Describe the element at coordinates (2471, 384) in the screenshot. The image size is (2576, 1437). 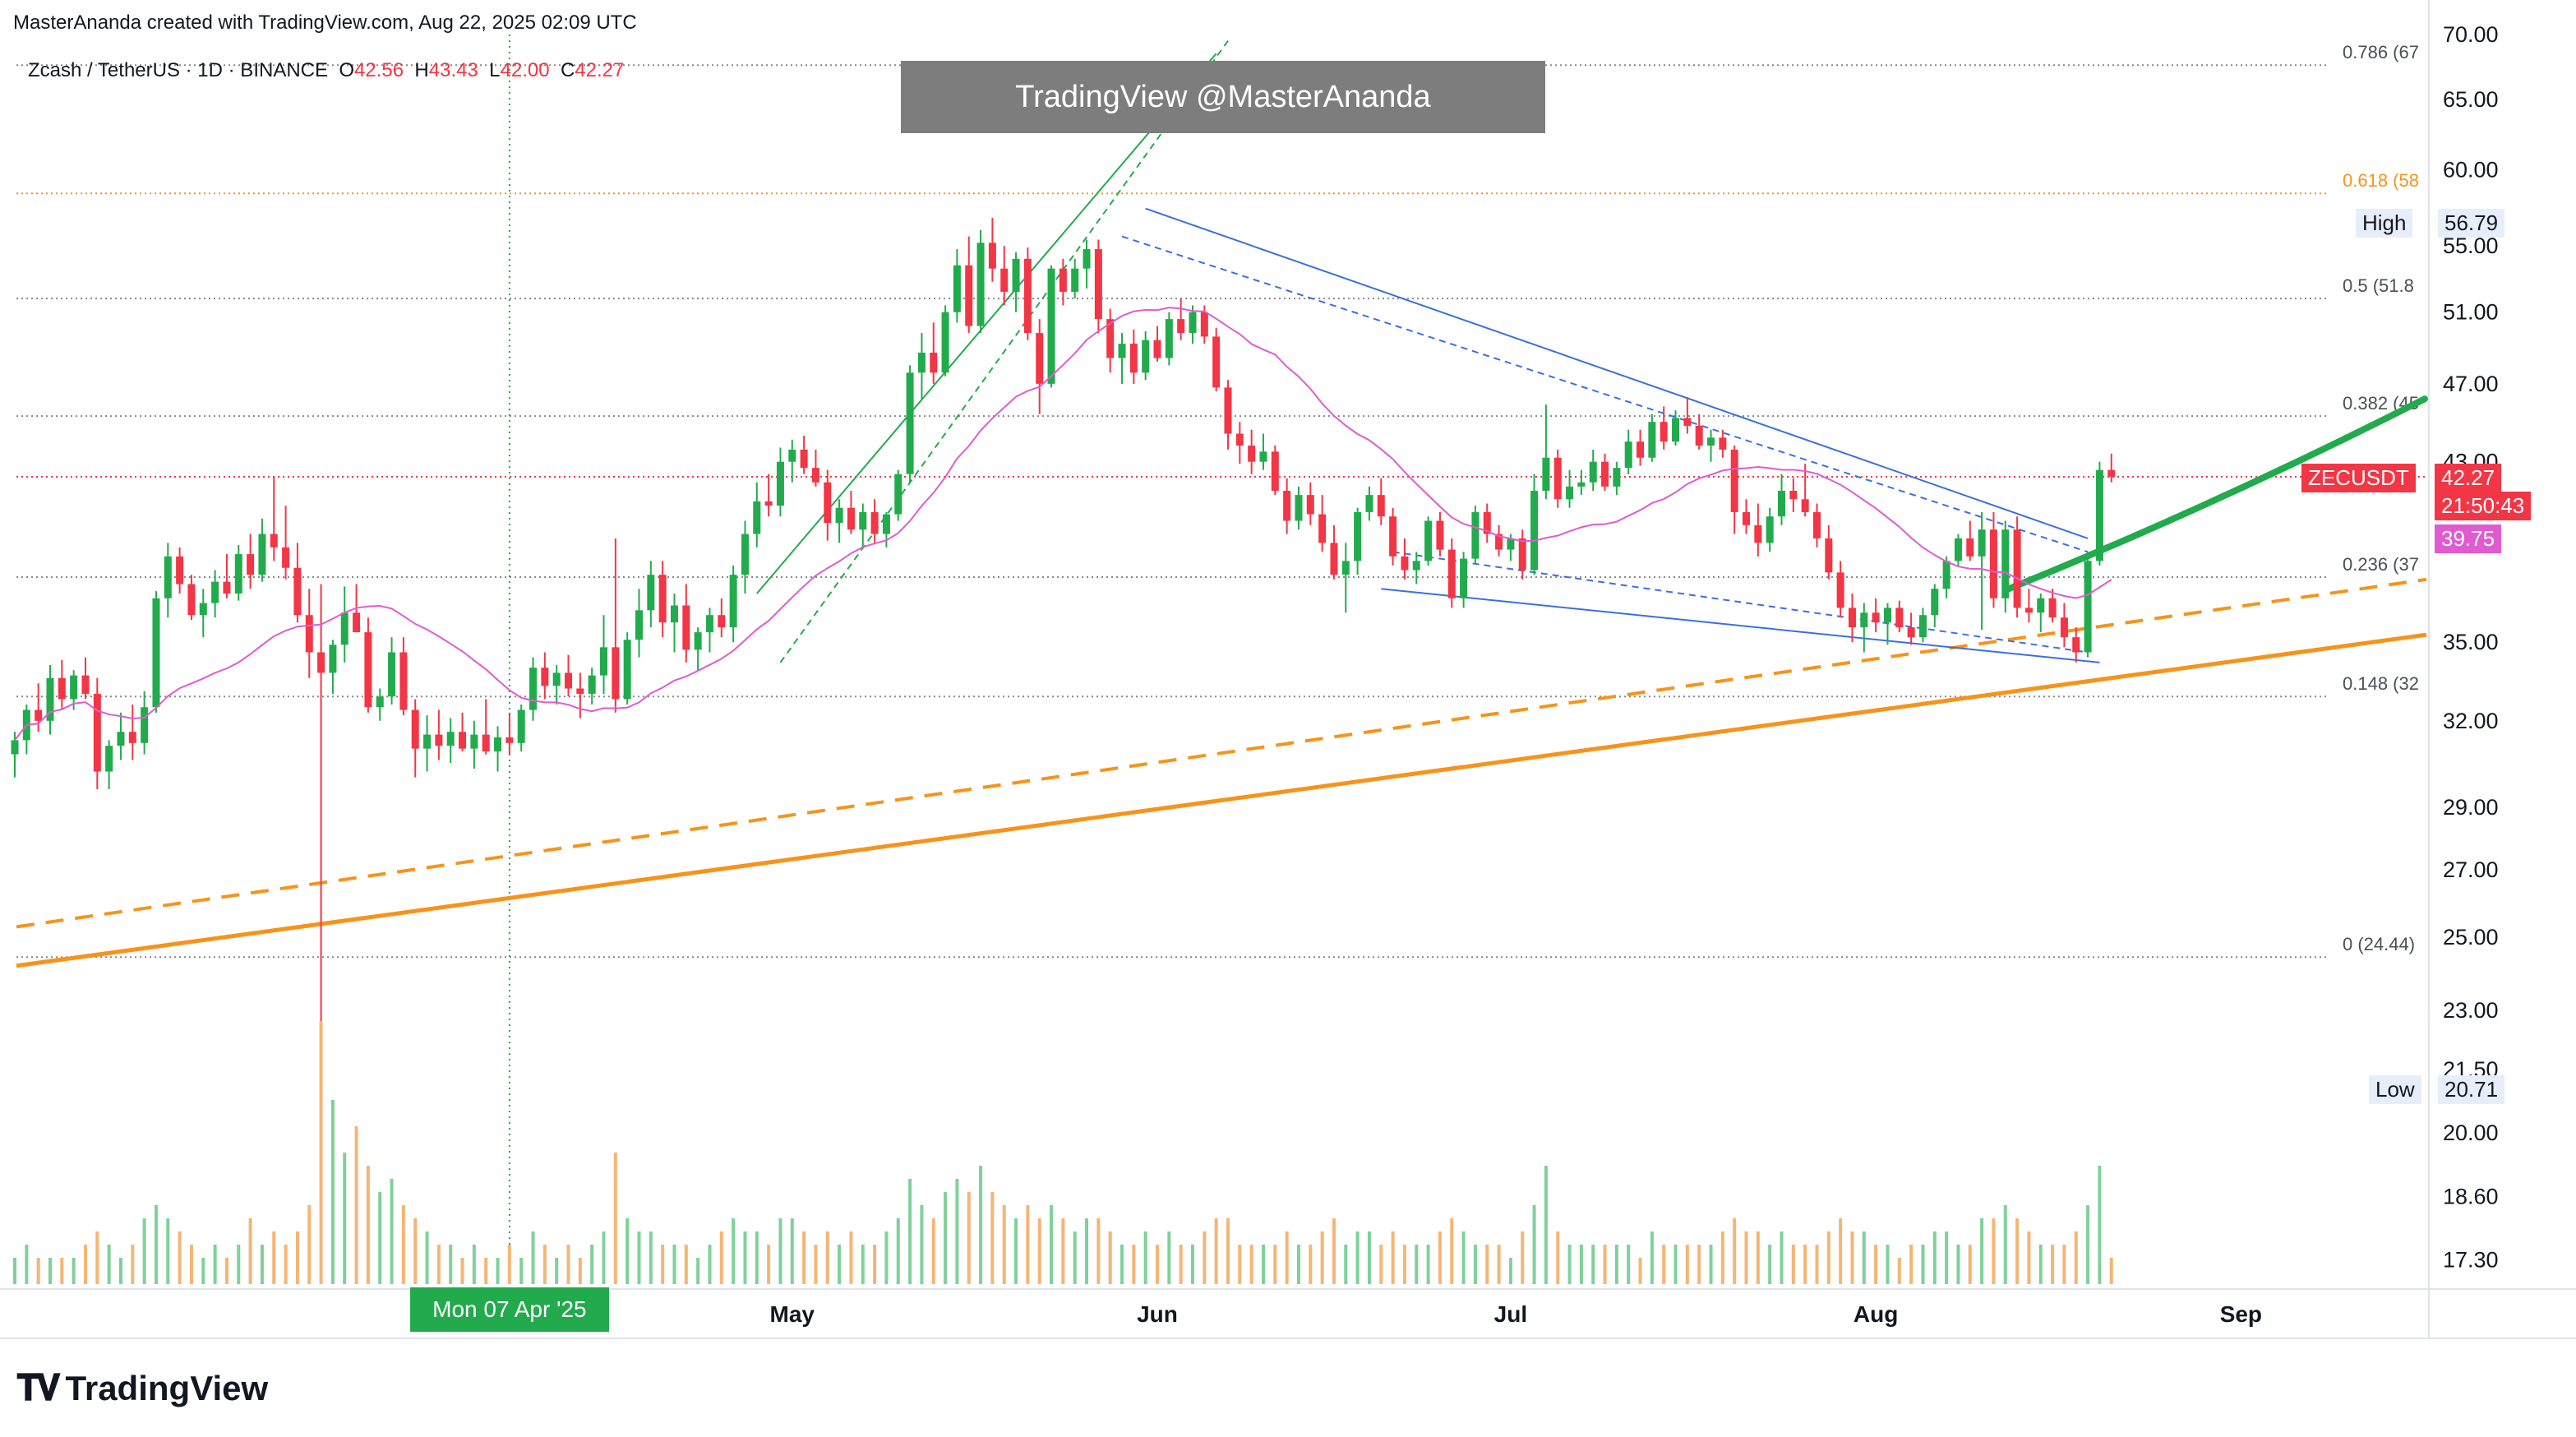
I see `y-tick-label: 47.00` at that location.